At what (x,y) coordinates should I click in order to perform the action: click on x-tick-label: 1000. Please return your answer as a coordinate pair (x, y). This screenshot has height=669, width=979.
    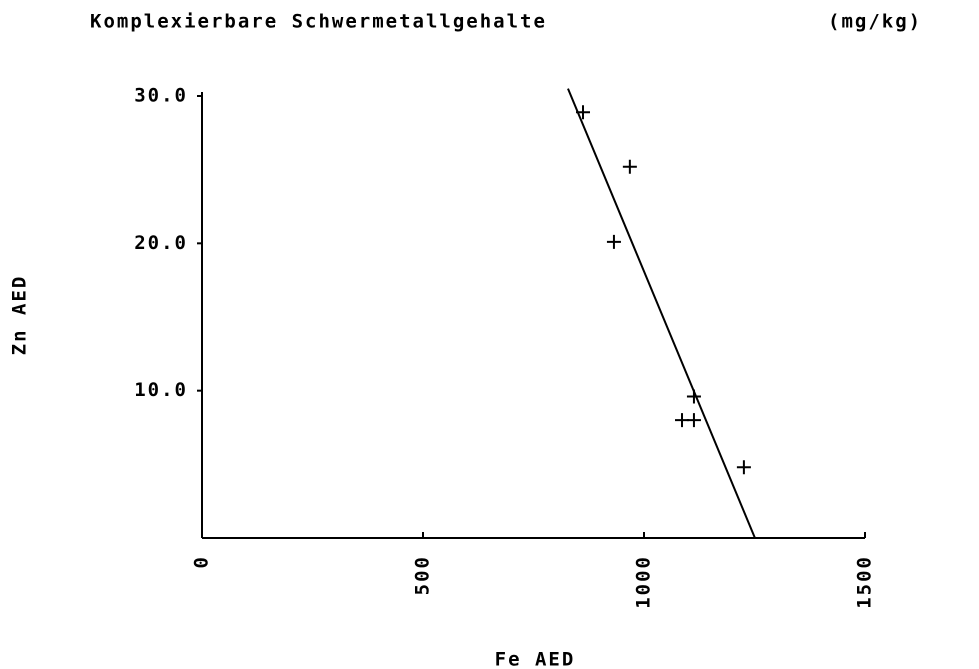
    Looking at the image, I should click on (644, 582).